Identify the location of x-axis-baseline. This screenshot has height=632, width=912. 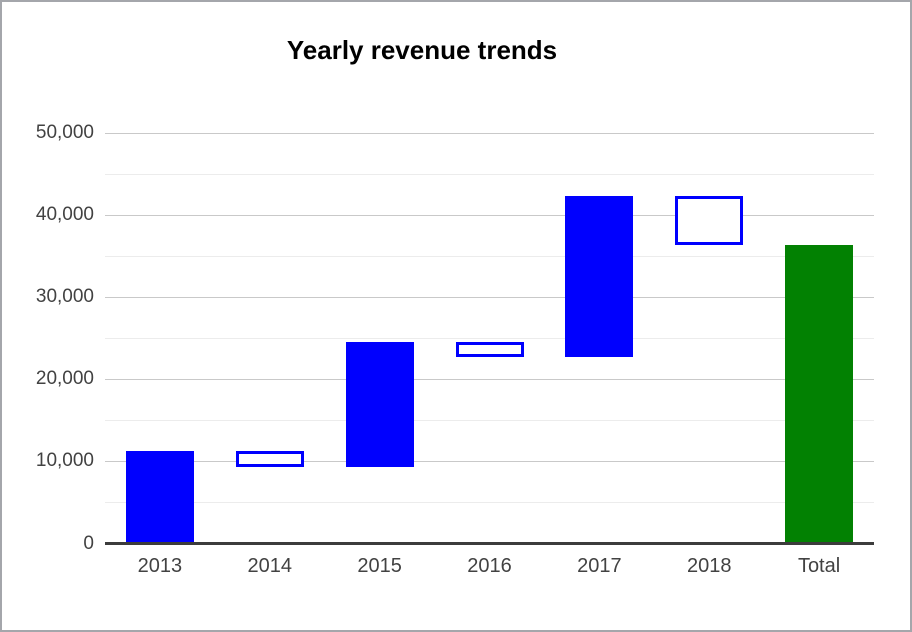
(489, 543).